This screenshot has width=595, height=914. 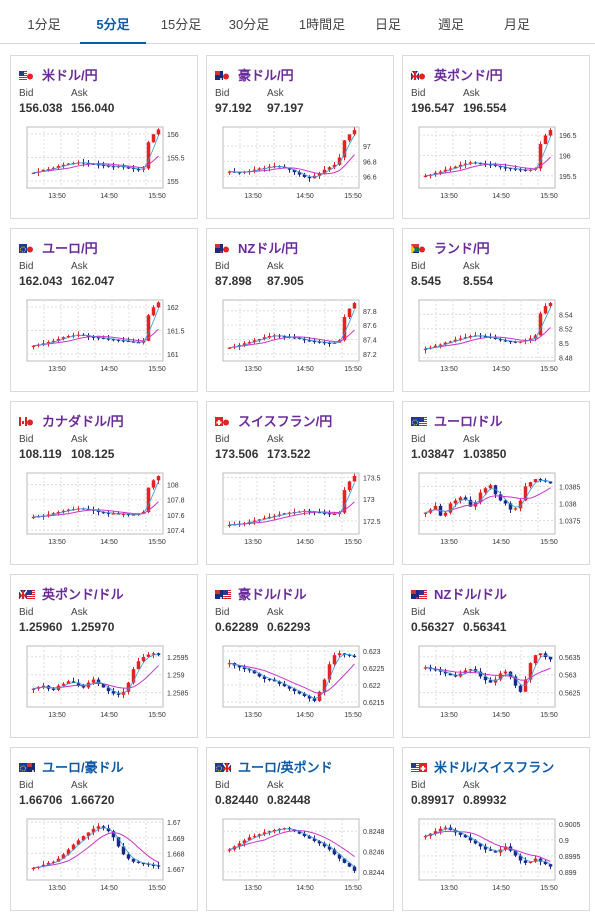 I want to click on price-chart: 0.623 0.6225 0.622 0.6215 13:50 14:50 15:50, so click(x=301, y=691).